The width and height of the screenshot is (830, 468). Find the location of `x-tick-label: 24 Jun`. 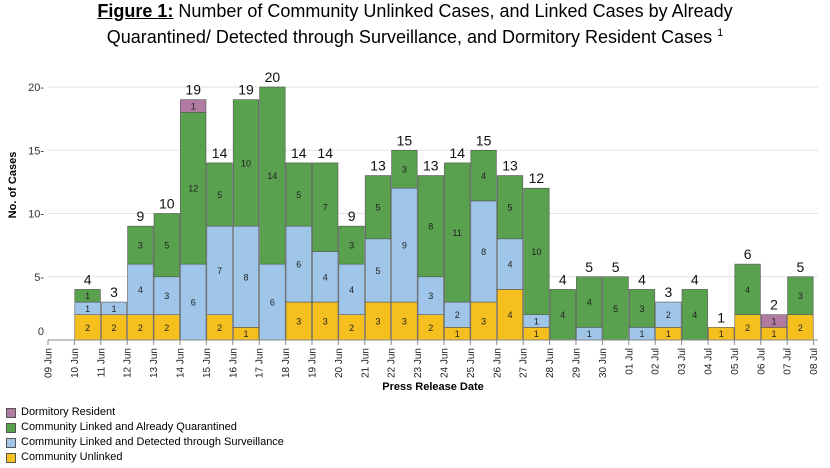

x-tick-label: 24 Jun is located at coordinates (445, 363).